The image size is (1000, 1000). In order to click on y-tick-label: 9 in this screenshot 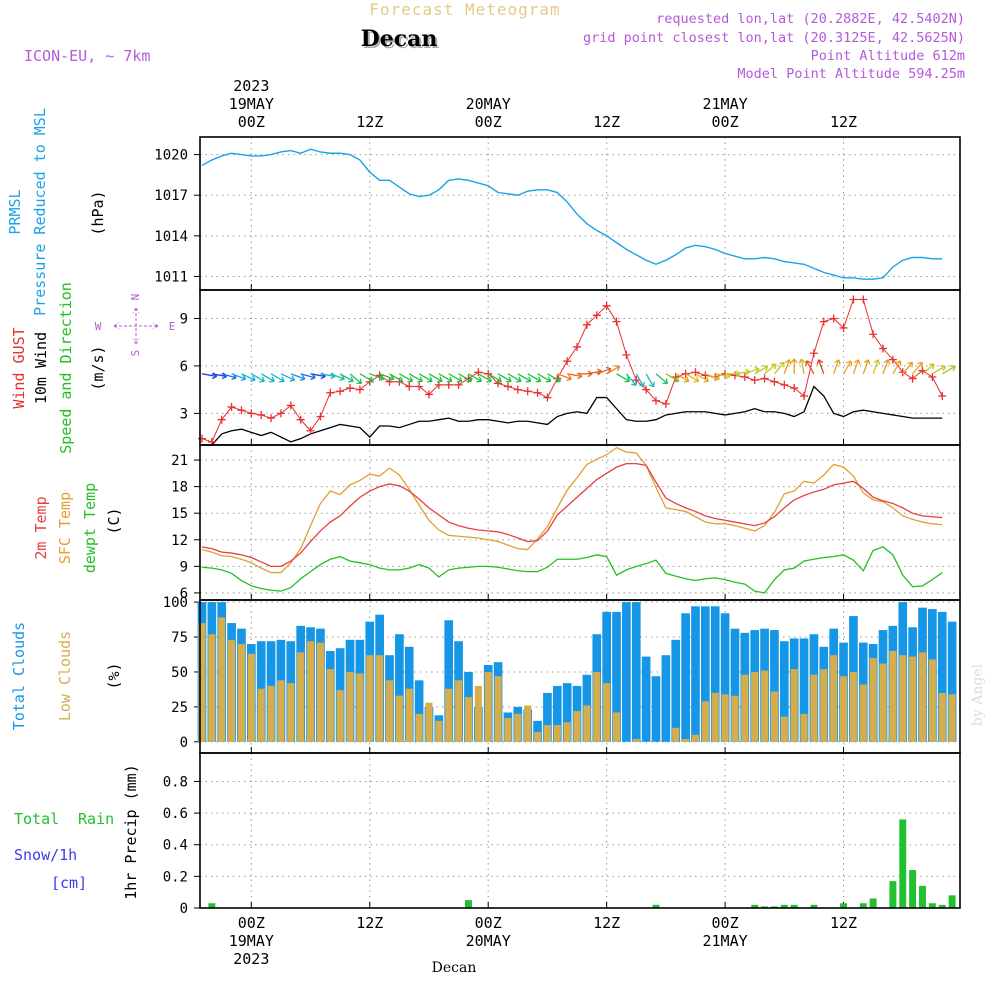, I will do `click(184, 567)`.